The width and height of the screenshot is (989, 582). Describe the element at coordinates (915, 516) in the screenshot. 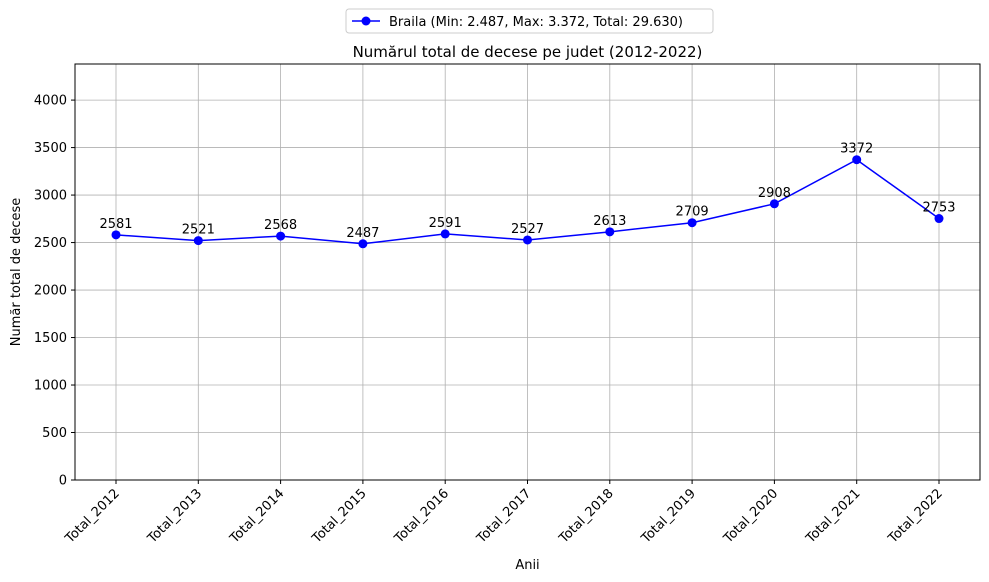

I see `x-tick-label: Total_2022` at that location.